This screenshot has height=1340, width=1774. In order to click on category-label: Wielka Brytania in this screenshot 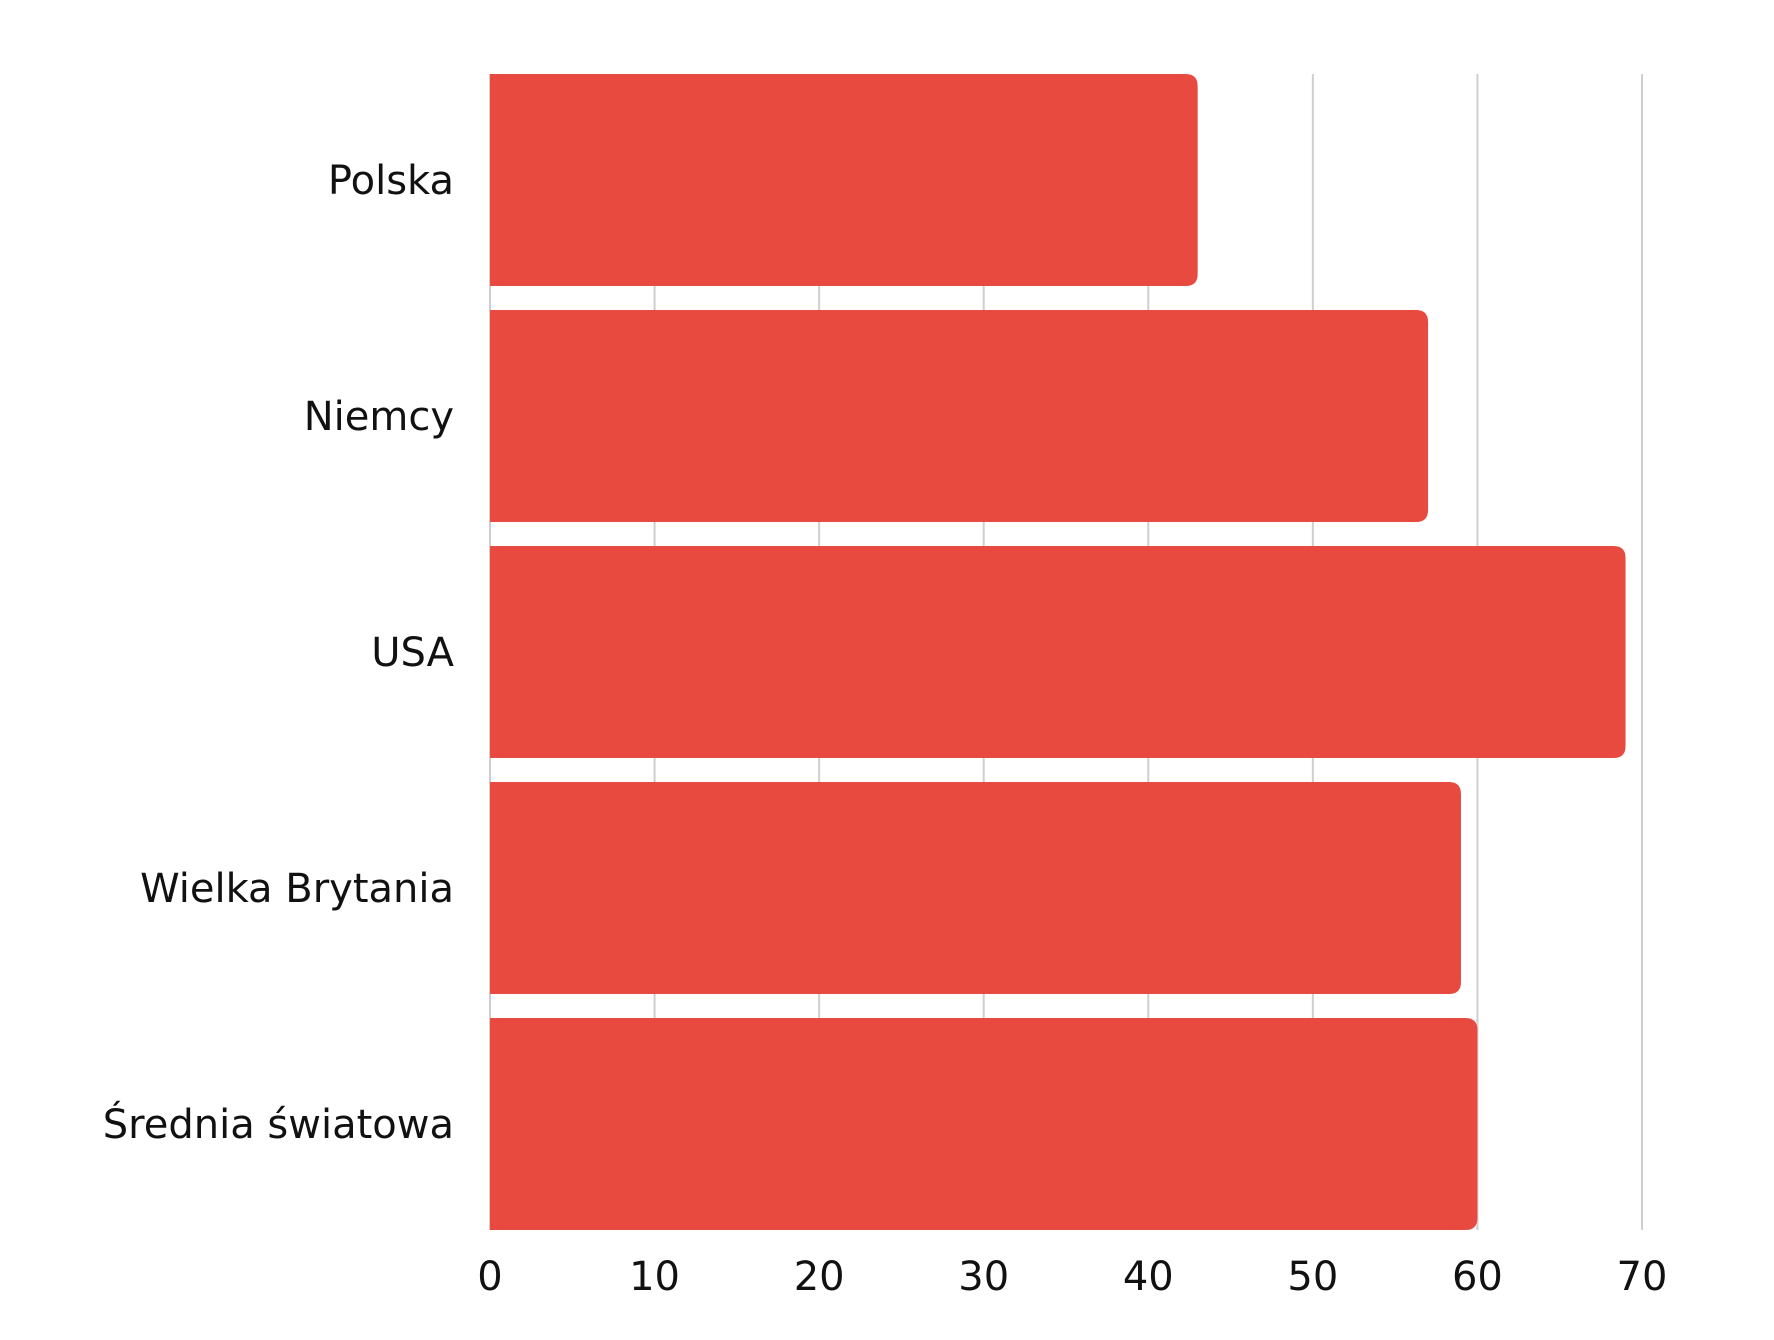, I will do `click(297, 889)`.